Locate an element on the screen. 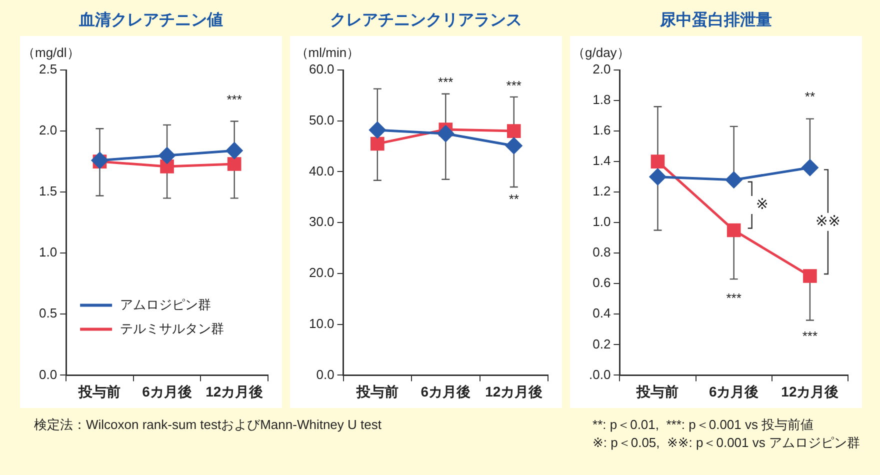 The width and height of the screenshot is (880, 475). y-tick-label: 1.4 is located at coordinates (601, 160).